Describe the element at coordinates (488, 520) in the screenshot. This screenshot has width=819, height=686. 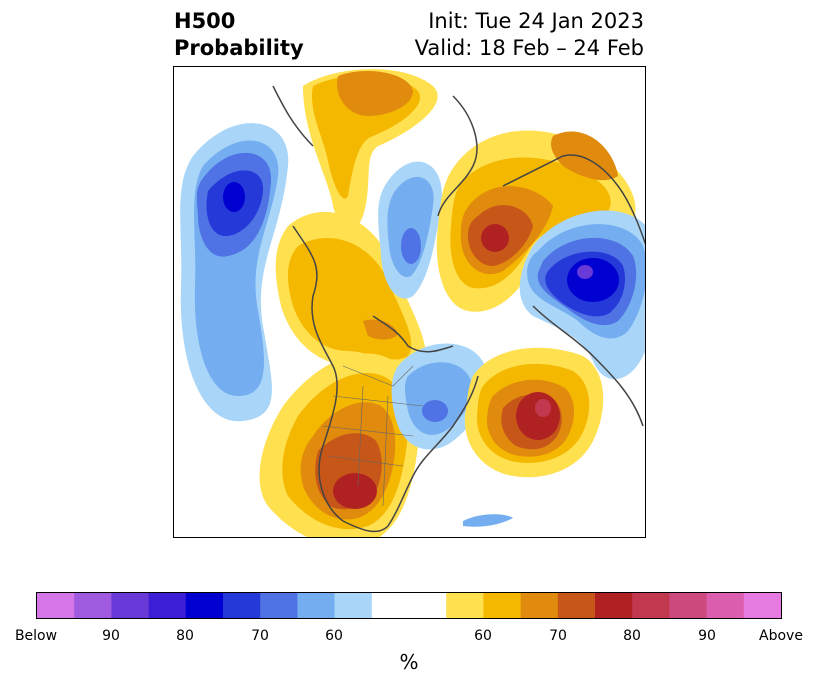
I see `tropical-below-anomaly` at that location.